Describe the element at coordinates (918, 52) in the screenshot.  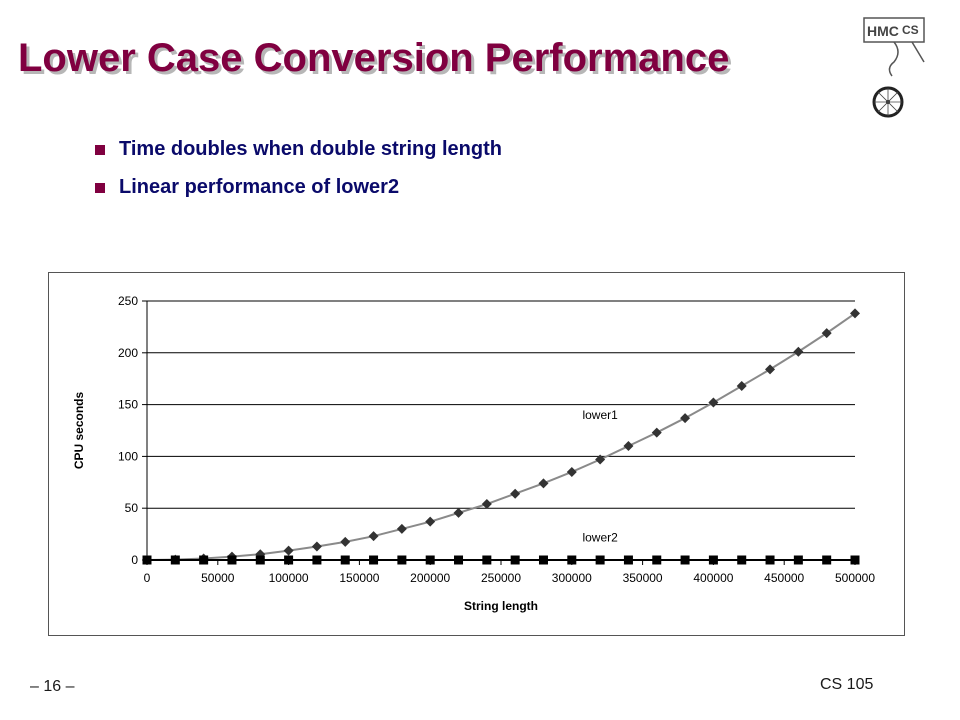
I see `logo-arm-line` at that location.